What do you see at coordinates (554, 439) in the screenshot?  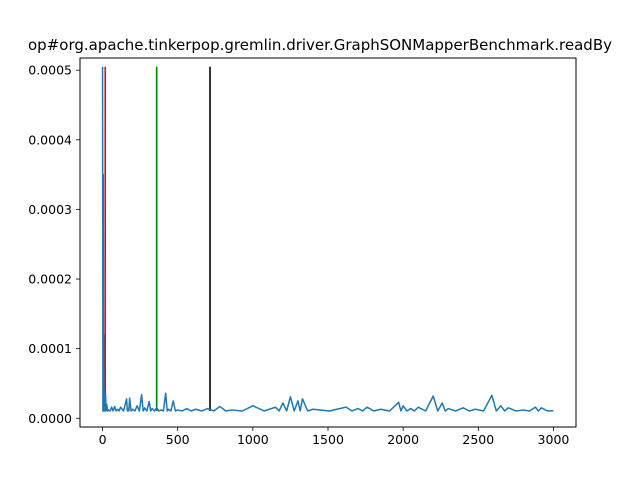 I see `x-tick-label: 3000` at bounding box center [554, 439].